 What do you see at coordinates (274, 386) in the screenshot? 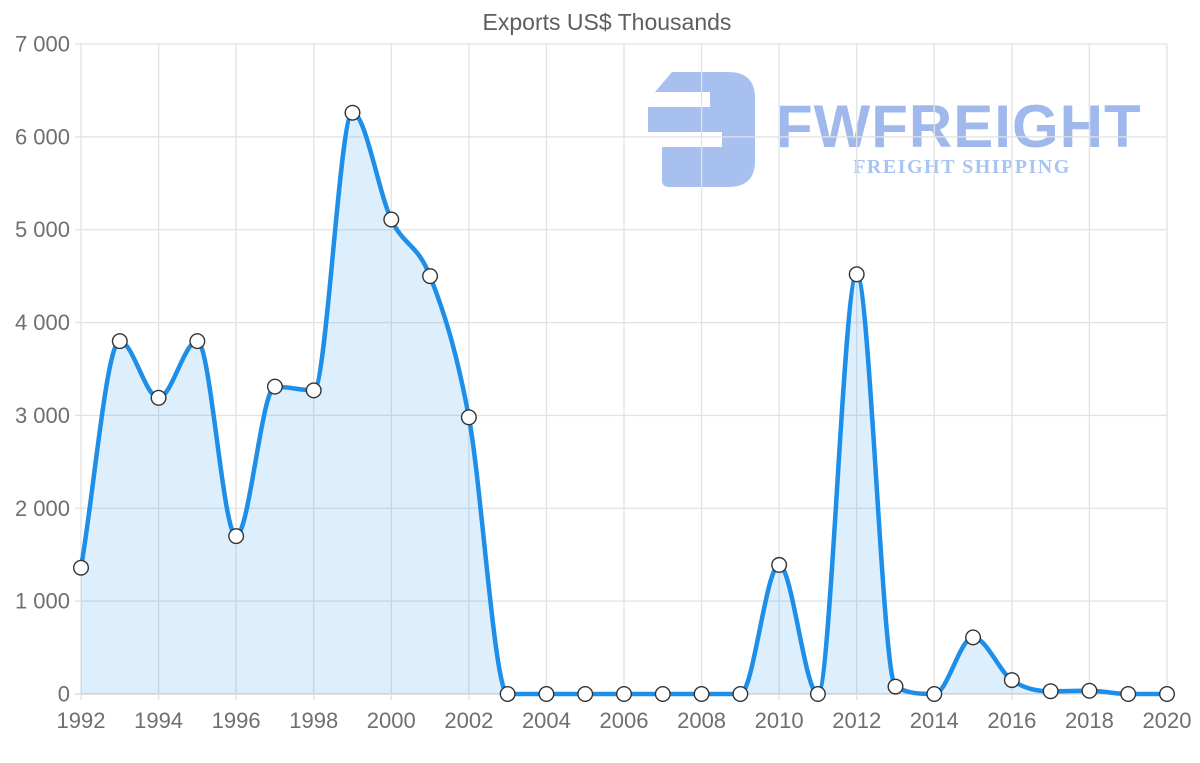
I see `data-point-1997` at bounding box center [274, 386].